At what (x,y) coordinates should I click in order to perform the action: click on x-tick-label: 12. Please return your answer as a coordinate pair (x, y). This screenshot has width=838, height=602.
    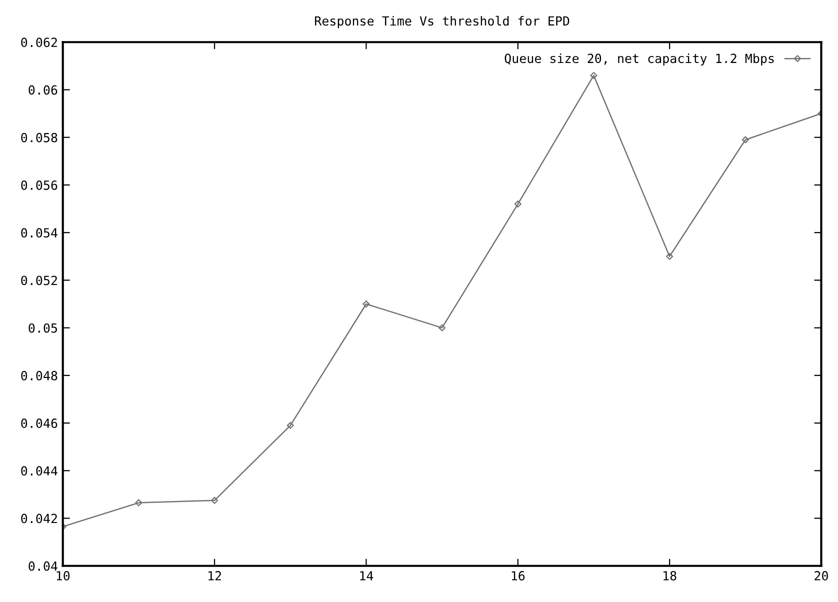
    Looking at the image, I should click on (214, 575).